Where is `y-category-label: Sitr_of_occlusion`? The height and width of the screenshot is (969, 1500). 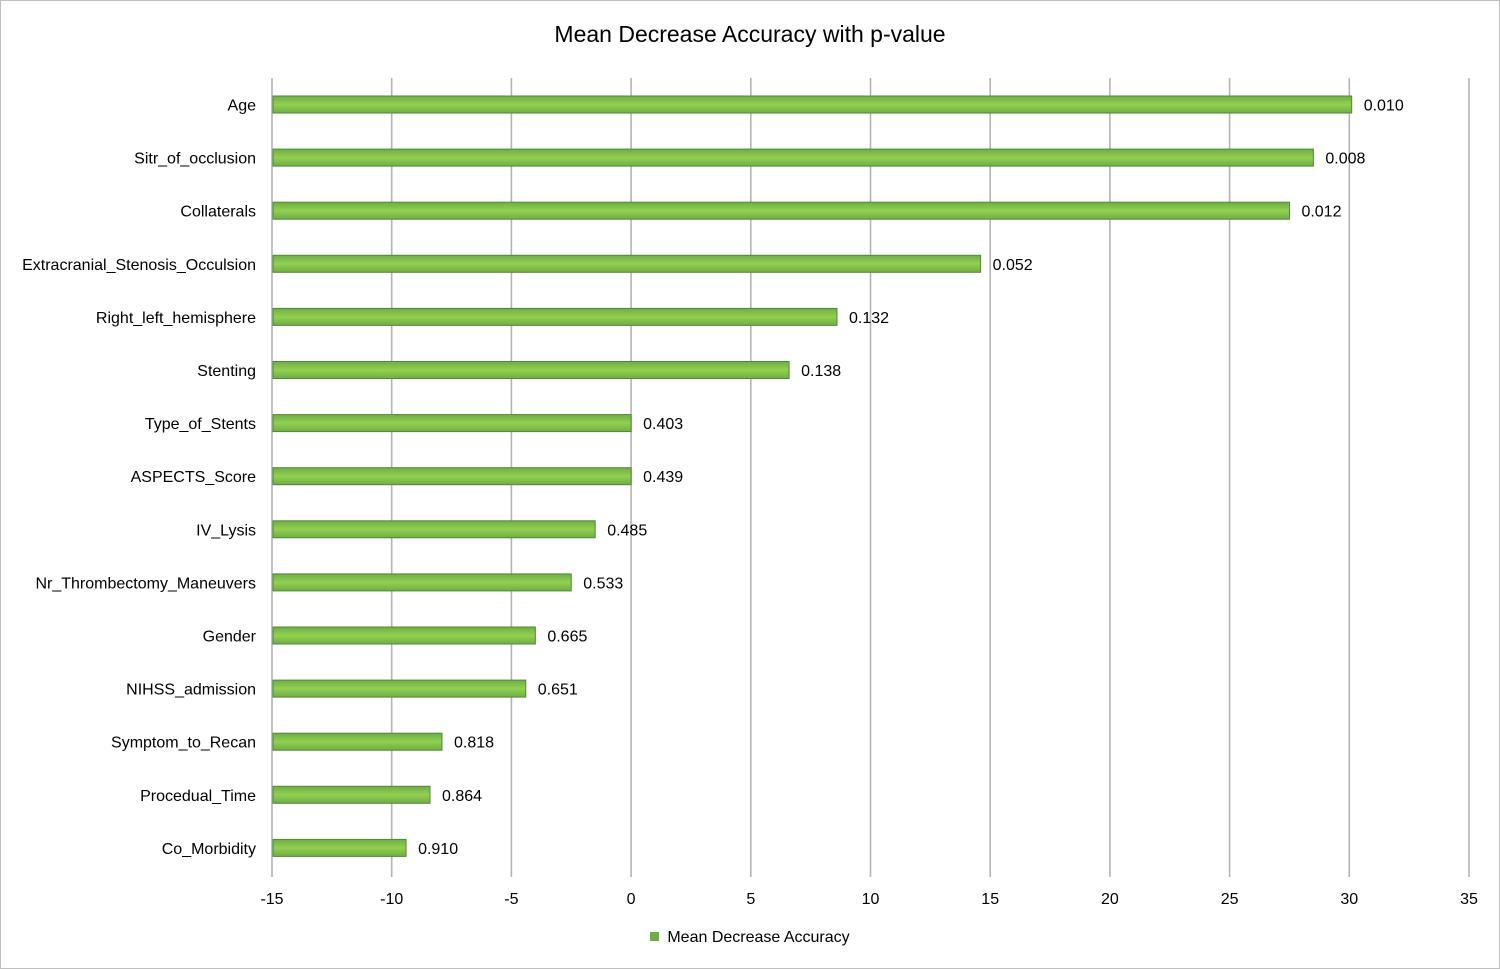 y-category-label: Sitr_of_occlusion is located at coordinates (195, 159).